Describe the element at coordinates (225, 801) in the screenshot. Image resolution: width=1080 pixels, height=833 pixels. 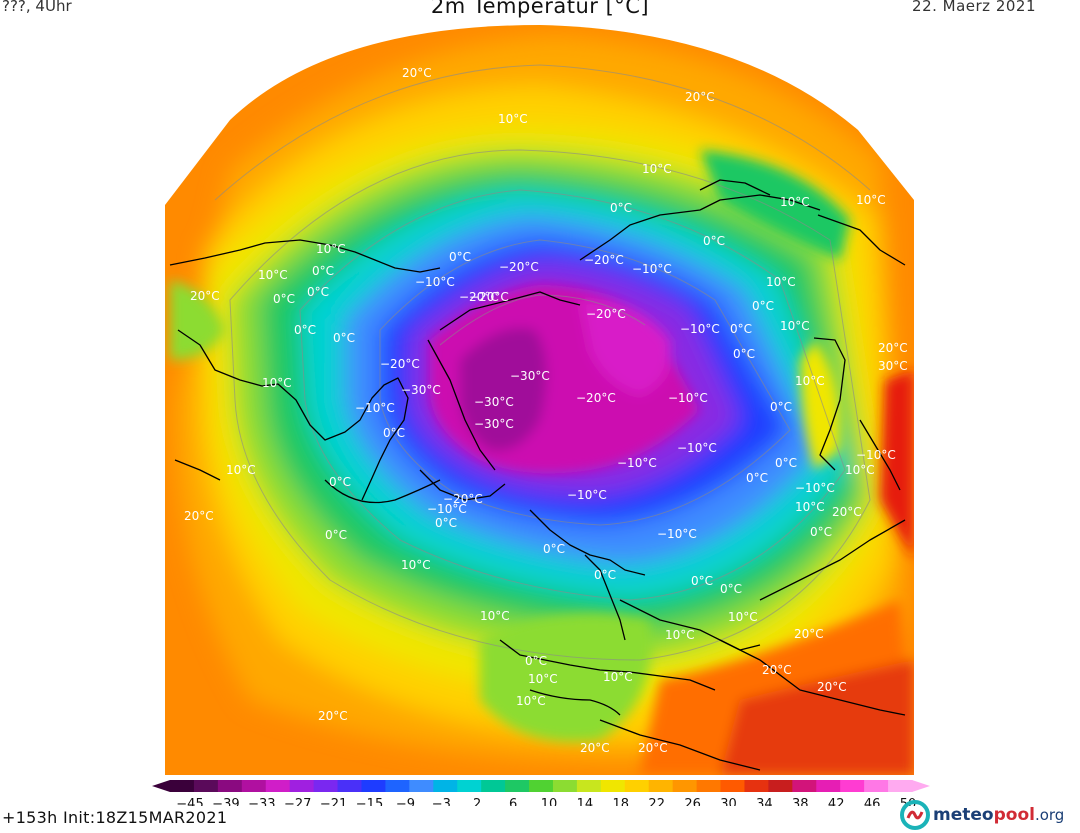
I see `color-scale-tick-label: −39` at that location.